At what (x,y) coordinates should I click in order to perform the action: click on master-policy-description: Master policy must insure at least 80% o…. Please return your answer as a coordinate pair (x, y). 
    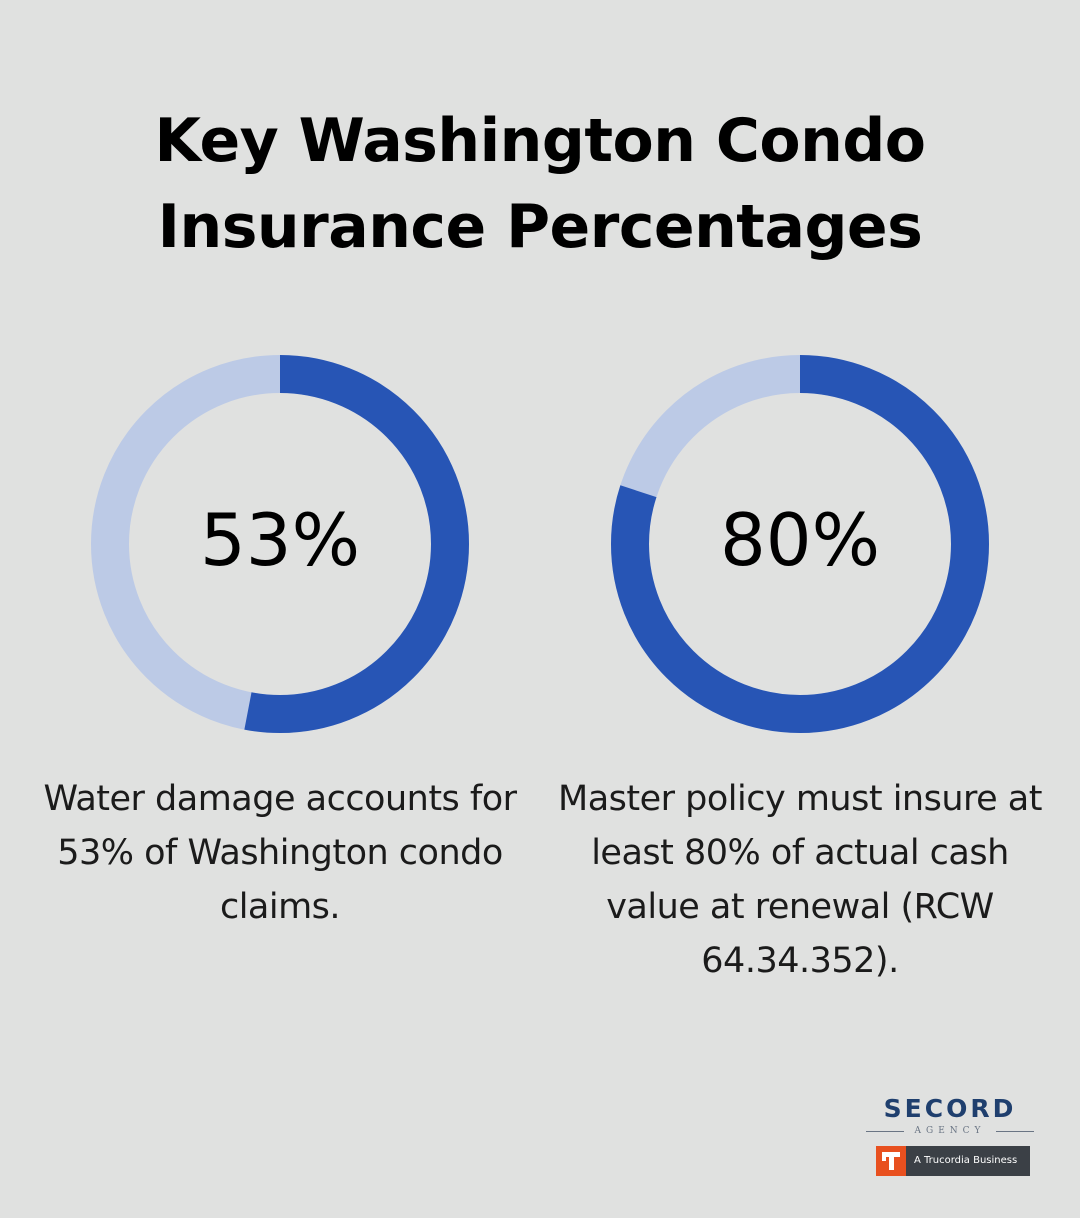
    Looking at the image, I should click on (800, 880).